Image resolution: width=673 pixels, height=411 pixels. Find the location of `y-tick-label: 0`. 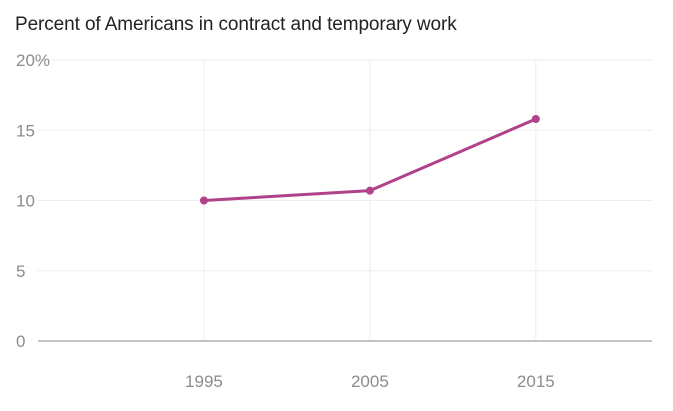

y-tick-label: 0 is located at coordinates (20, 341).